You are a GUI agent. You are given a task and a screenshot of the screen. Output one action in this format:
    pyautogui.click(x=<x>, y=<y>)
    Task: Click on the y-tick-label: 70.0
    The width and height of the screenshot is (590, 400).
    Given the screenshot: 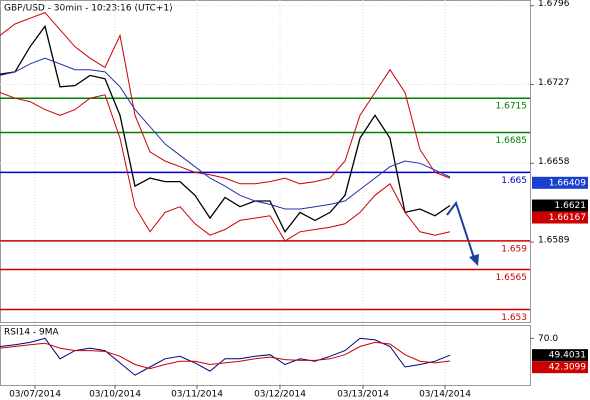 What is the action you would take?
    pyautogui.click(x=548, y=339)
    